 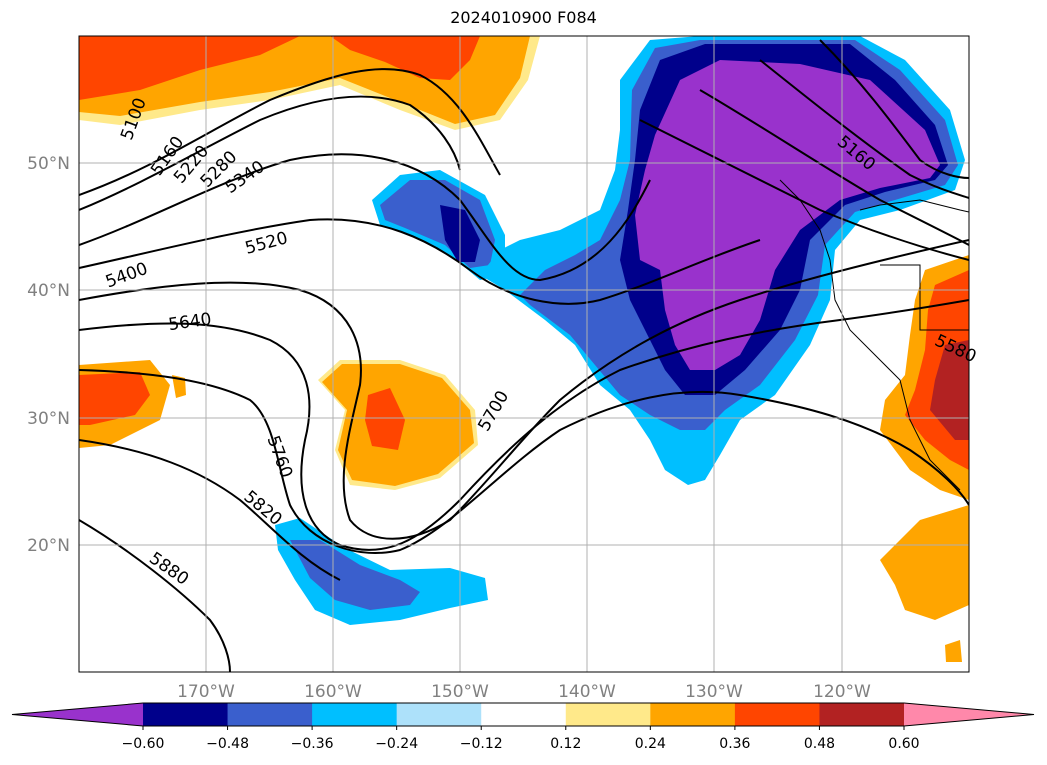 What do you see at coordinates (48, 546) in the screenshot?
I see `lat-label: 20°N` at bounding box center [48, 546].